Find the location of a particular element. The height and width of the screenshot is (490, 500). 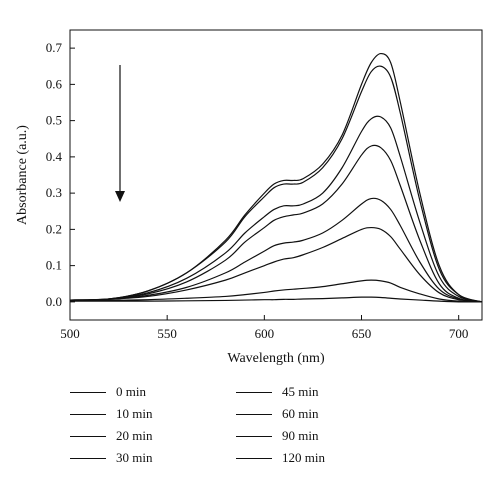

legend-item: 60 min is located at coordinates (277, 414).